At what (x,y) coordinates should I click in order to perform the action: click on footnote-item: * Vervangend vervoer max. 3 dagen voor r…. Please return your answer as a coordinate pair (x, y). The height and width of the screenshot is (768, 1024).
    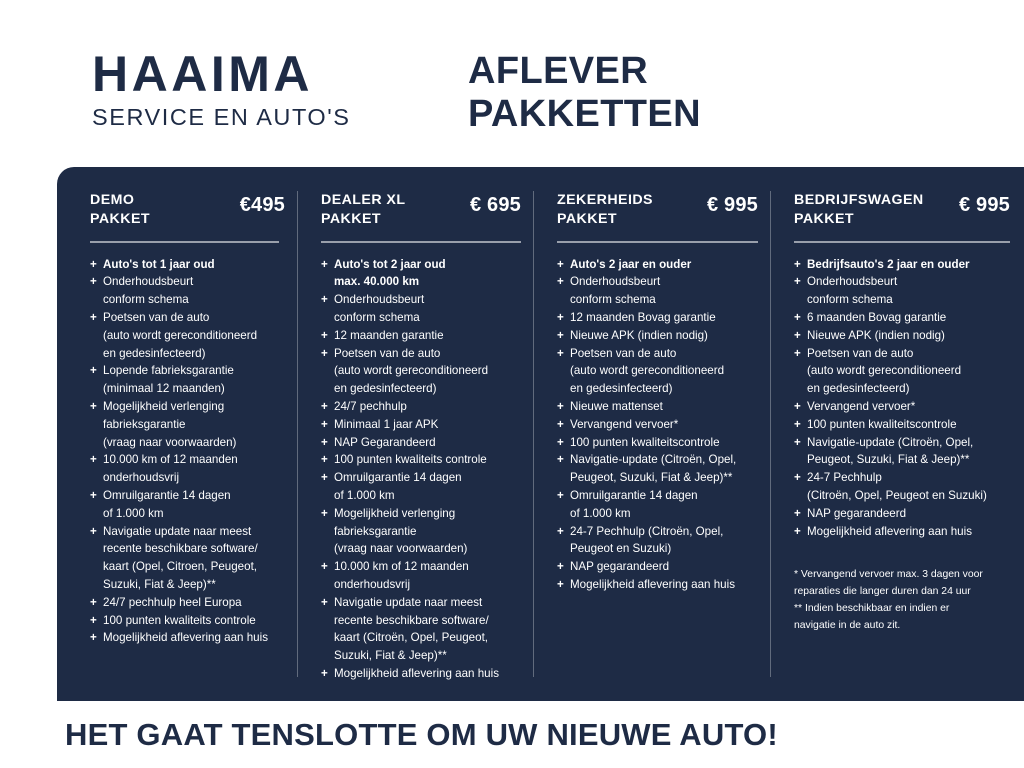
    Looking at the image, I should click on (888, 583).